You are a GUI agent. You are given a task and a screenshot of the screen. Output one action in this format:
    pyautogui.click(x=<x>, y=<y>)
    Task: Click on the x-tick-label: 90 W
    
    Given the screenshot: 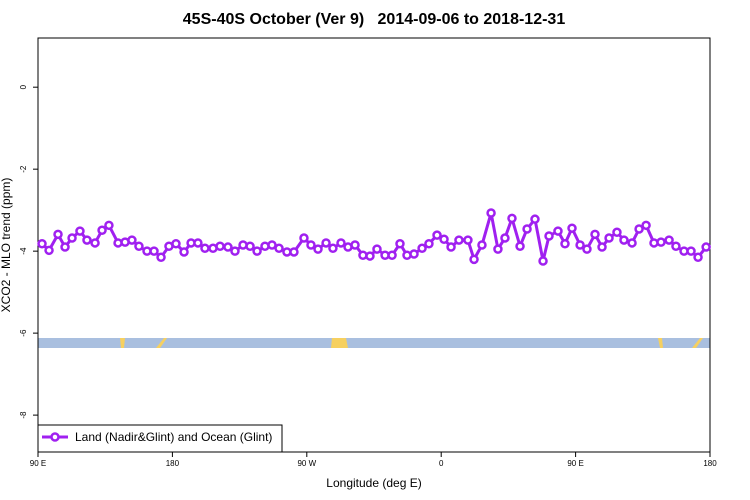 What is the action you would take?
    pyautogui.click(x=306, y=463)
    